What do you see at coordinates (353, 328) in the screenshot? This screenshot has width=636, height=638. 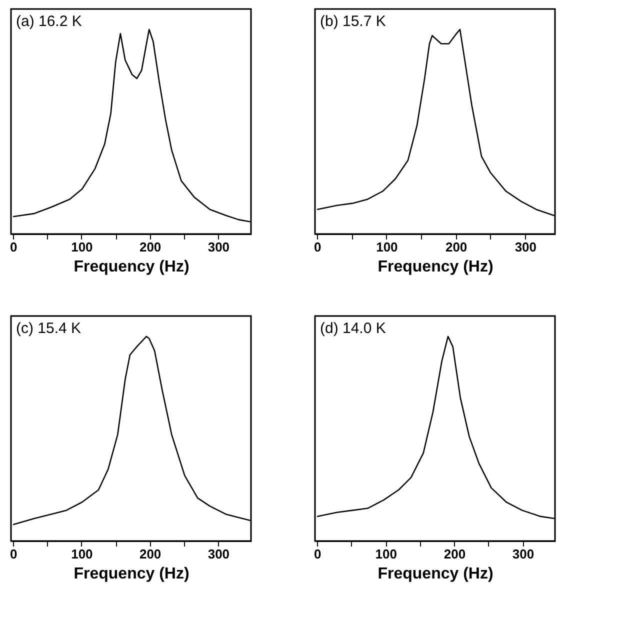 I see `chart-title: (d) 14.0 K` at bounding box center [353, 328].